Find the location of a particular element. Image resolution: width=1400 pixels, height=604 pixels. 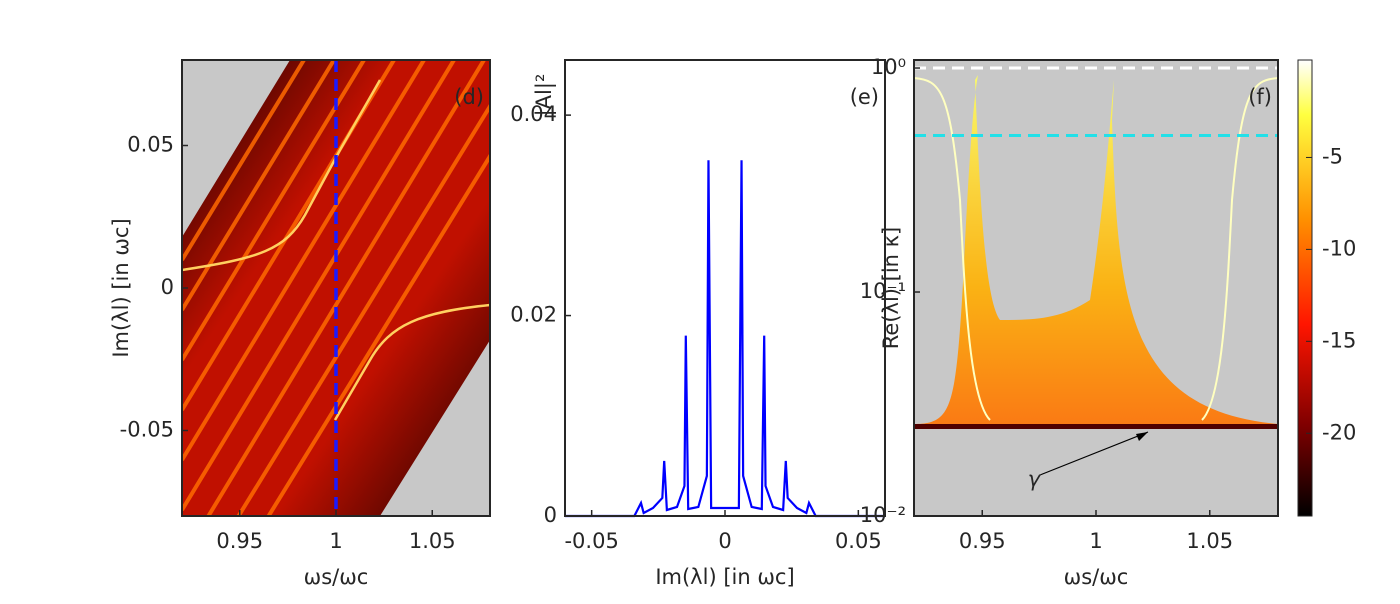

y-axis-label: Im(λl) [in ωc] is located at coordinates (121, 287).